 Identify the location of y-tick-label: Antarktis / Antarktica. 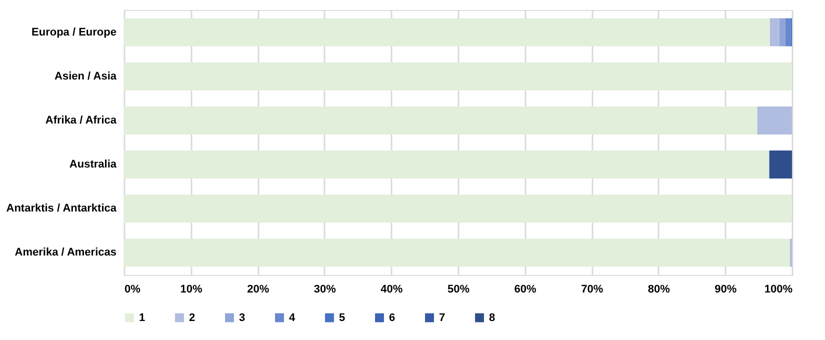
(62, 208).